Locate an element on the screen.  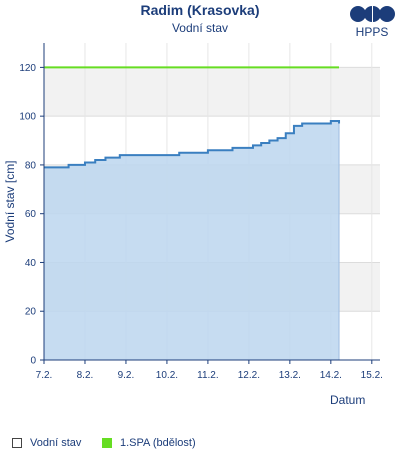
x-tick-label: 11.2. is located at coordinates (208, 375).